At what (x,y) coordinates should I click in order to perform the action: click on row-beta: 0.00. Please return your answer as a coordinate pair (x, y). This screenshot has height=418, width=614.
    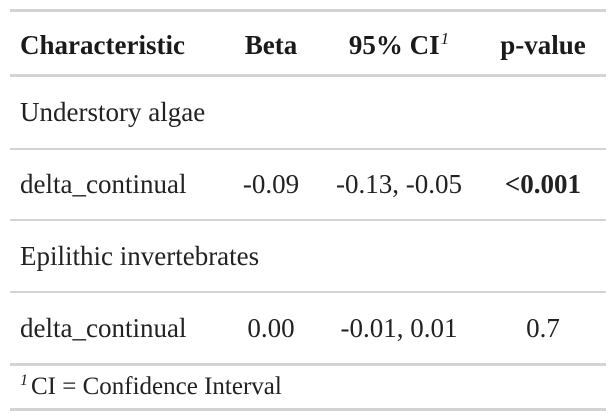
    Looking at the image, I should click on (271, 328).